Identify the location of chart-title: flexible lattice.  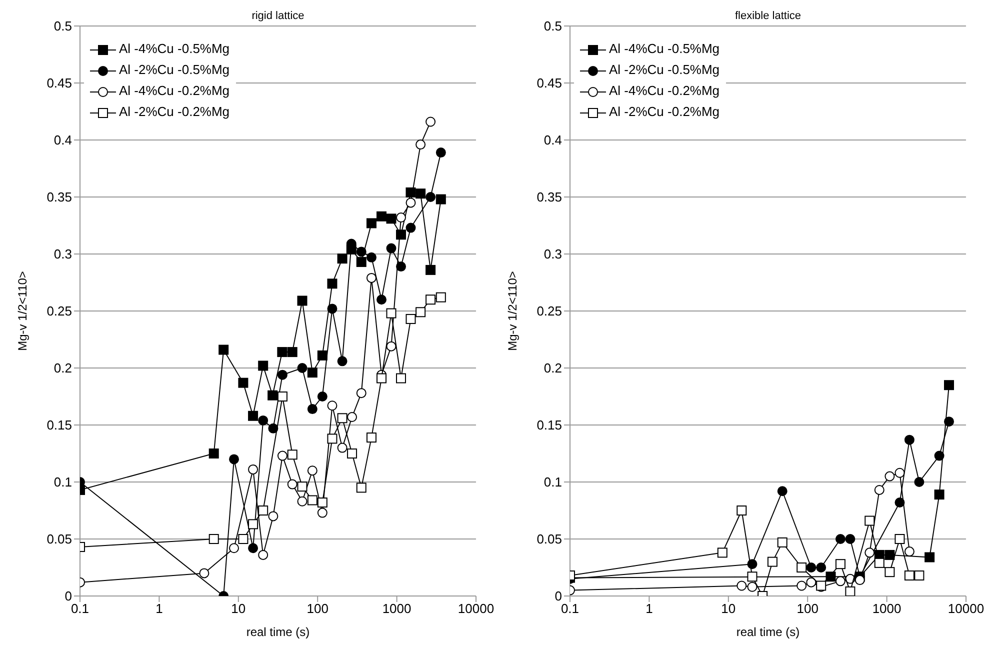
(768, 16).